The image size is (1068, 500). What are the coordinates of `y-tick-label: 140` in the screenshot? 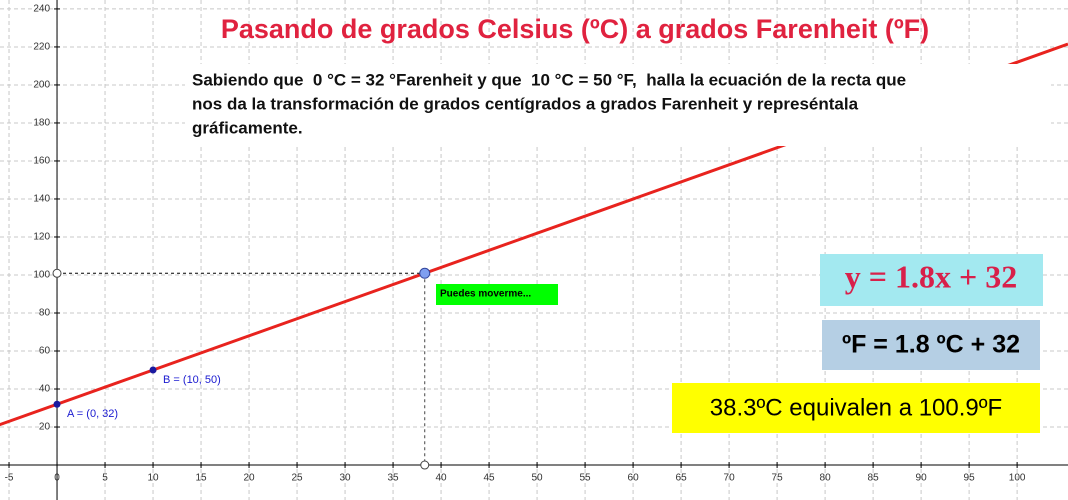 It's located at (41, 199).